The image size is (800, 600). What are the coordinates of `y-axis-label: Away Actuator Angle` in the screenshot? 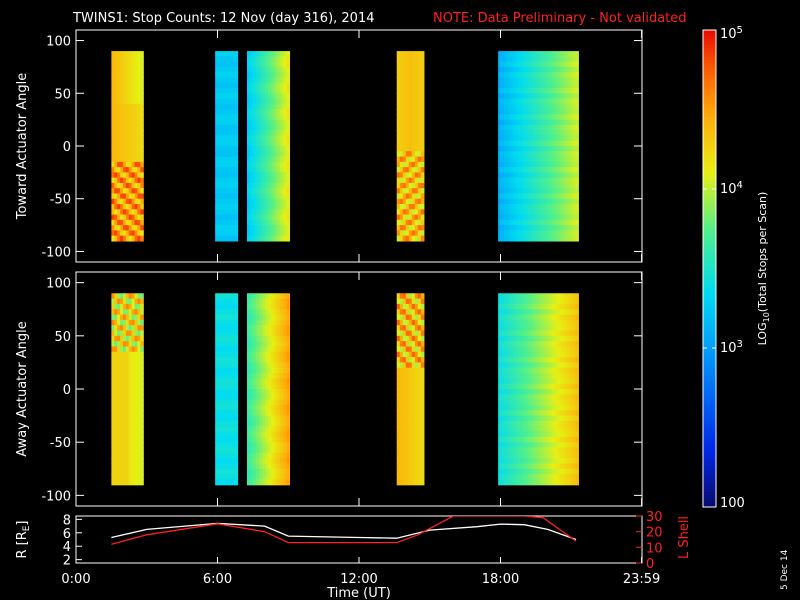 It's located at (22, 388).